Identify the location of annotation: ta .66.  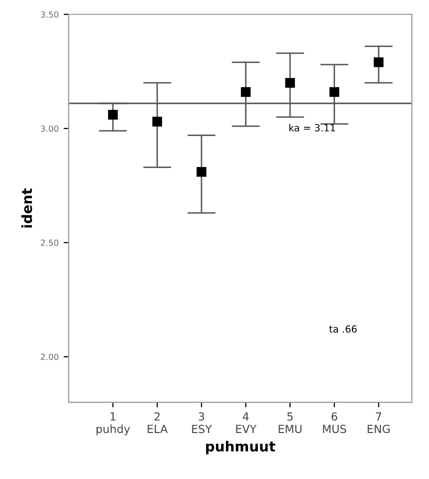
(343, 329).